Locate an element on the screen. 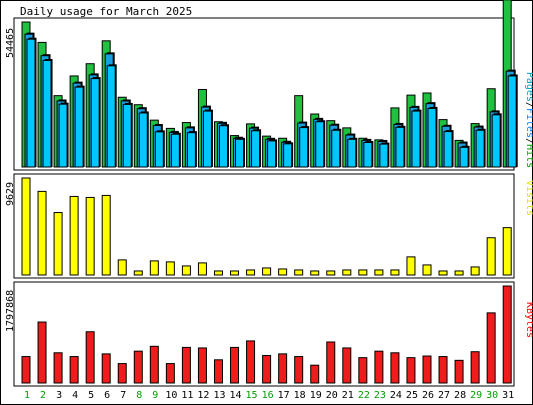 The width and height of the screenshot is (533, 405). x-tick-label-22: 22 is located at coordinates (364, 395).